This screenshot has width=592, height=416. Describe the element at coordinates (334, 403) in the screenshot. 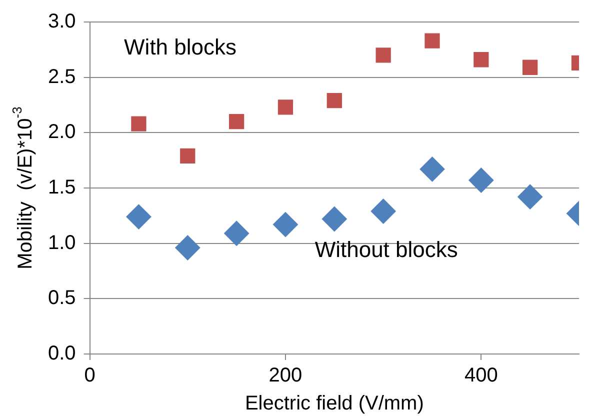

I see `x-axis-title: Electric field (V/mm)` at that location.